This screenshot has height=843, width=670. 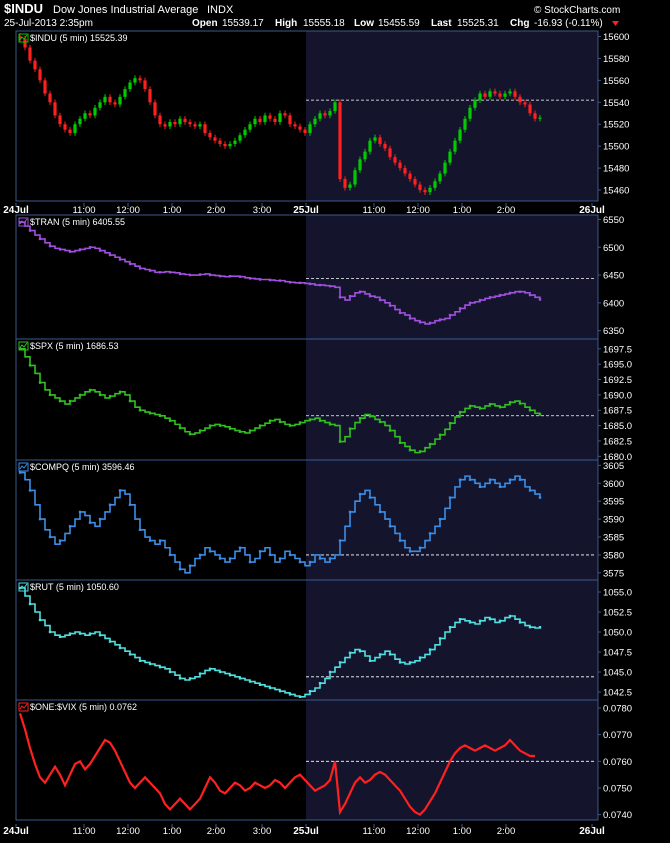 I want to click on y-tick-label: 1687.5, so click(x=617, y=411).